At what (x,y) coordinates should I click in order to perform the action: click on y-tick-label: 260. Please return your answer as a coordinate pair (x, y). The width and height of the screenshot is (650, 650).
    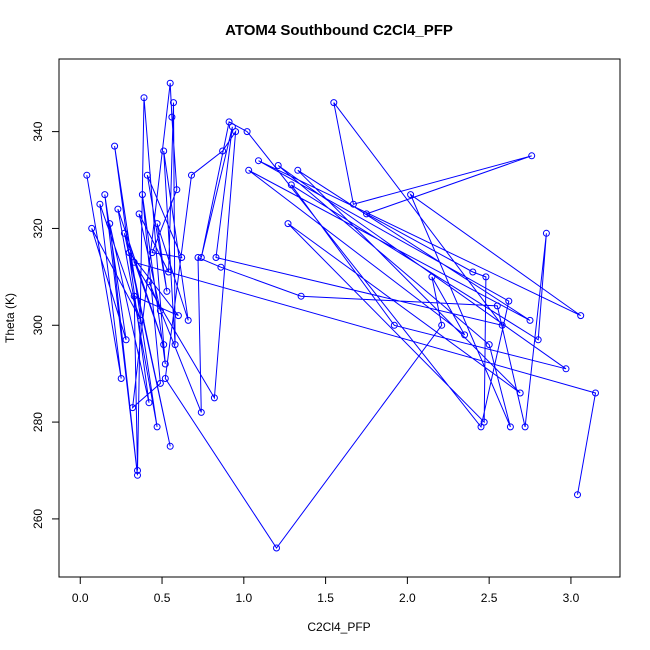
    Looking at the image, I should click on (38, 519).